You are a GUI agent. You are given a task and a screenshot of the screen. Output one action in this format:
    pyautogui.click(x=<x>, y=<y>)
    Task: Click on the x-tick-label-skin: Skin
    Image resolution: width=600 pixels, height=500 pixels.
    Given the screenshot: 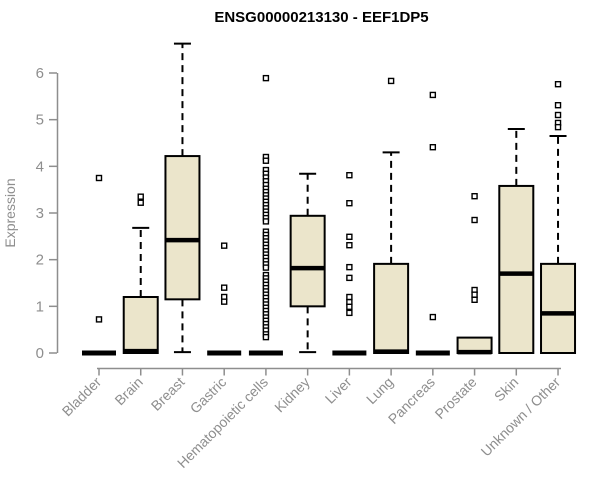 What is the action you would take?
    pyautogui.click(x=506, y=389)
    